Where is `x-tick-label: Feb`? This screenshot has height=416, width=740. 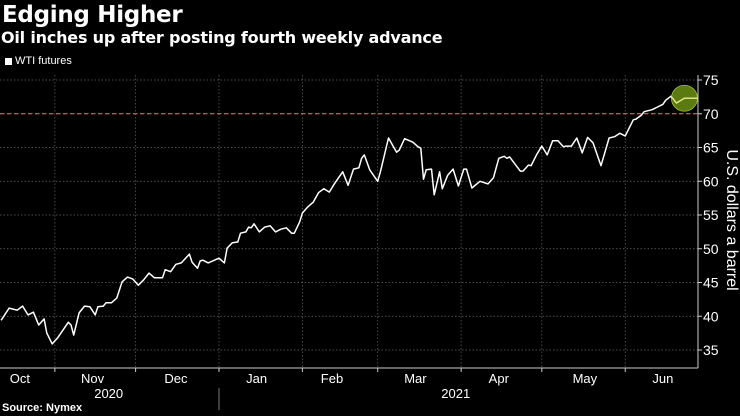 x-tick-label: Feb is located at coordinates (332, 378).